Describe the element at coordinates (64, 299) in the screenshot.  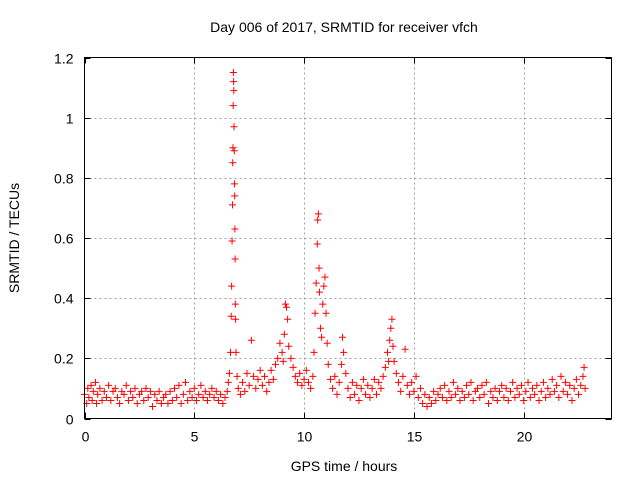
I see `y-tick-label: 0.4` at that location.